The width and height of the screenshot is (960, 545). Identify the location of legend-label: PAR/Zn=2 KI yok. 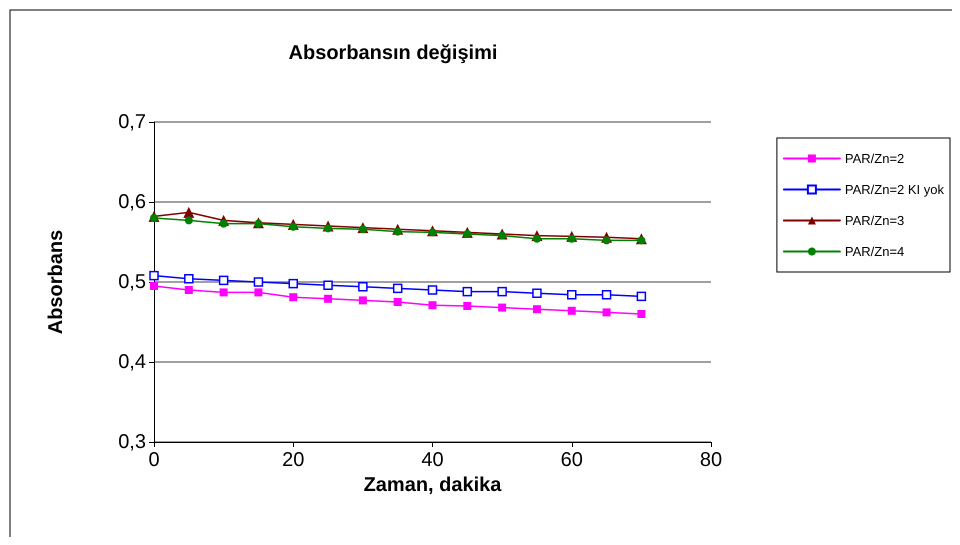
(894, 189).